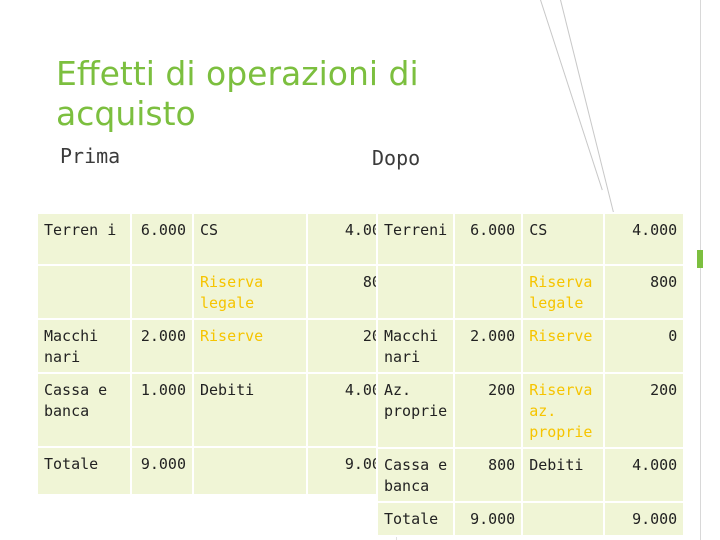  Describe the element at coordinates (644, 519) in the screenshot. I see `total-liabilities: 9.000` at that location.